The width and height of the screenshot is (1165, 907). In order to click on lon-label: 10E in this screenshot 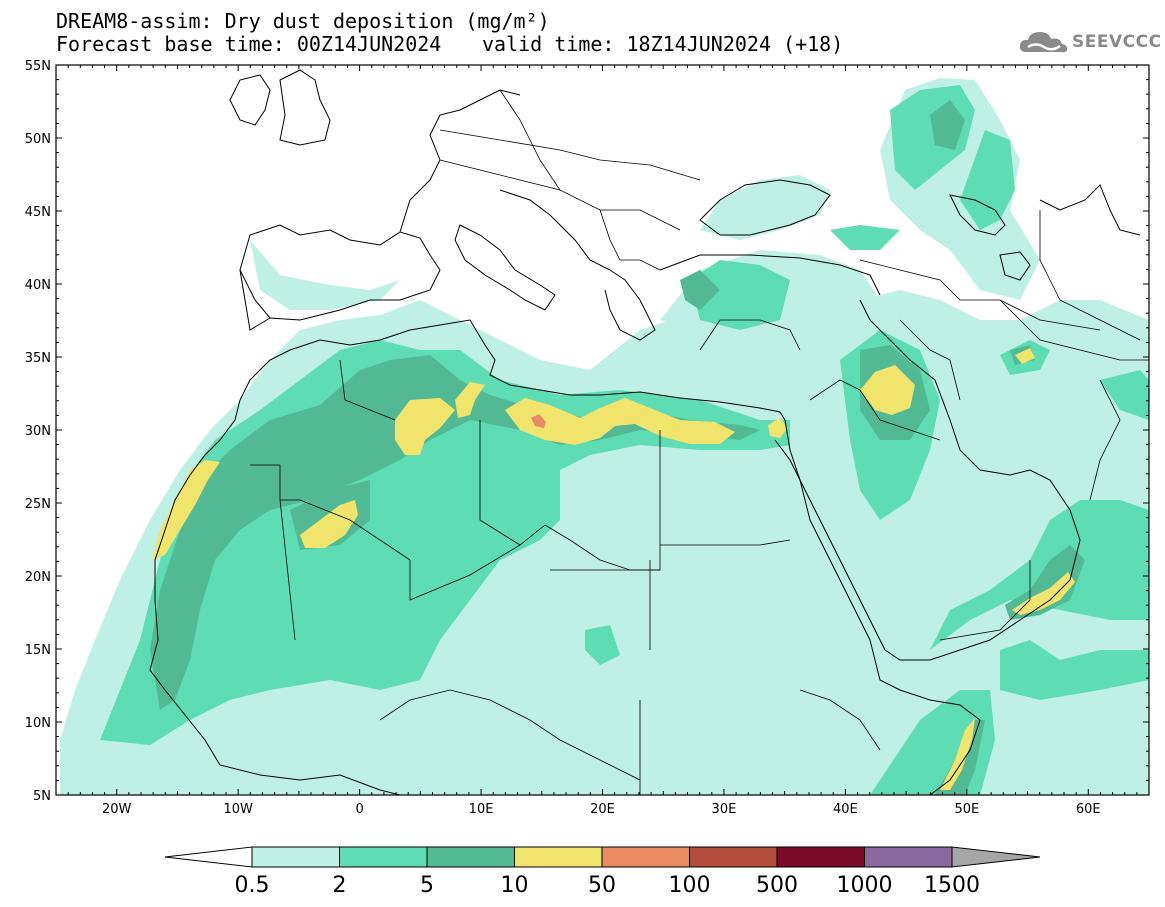, I will do `click(481, 809)`.